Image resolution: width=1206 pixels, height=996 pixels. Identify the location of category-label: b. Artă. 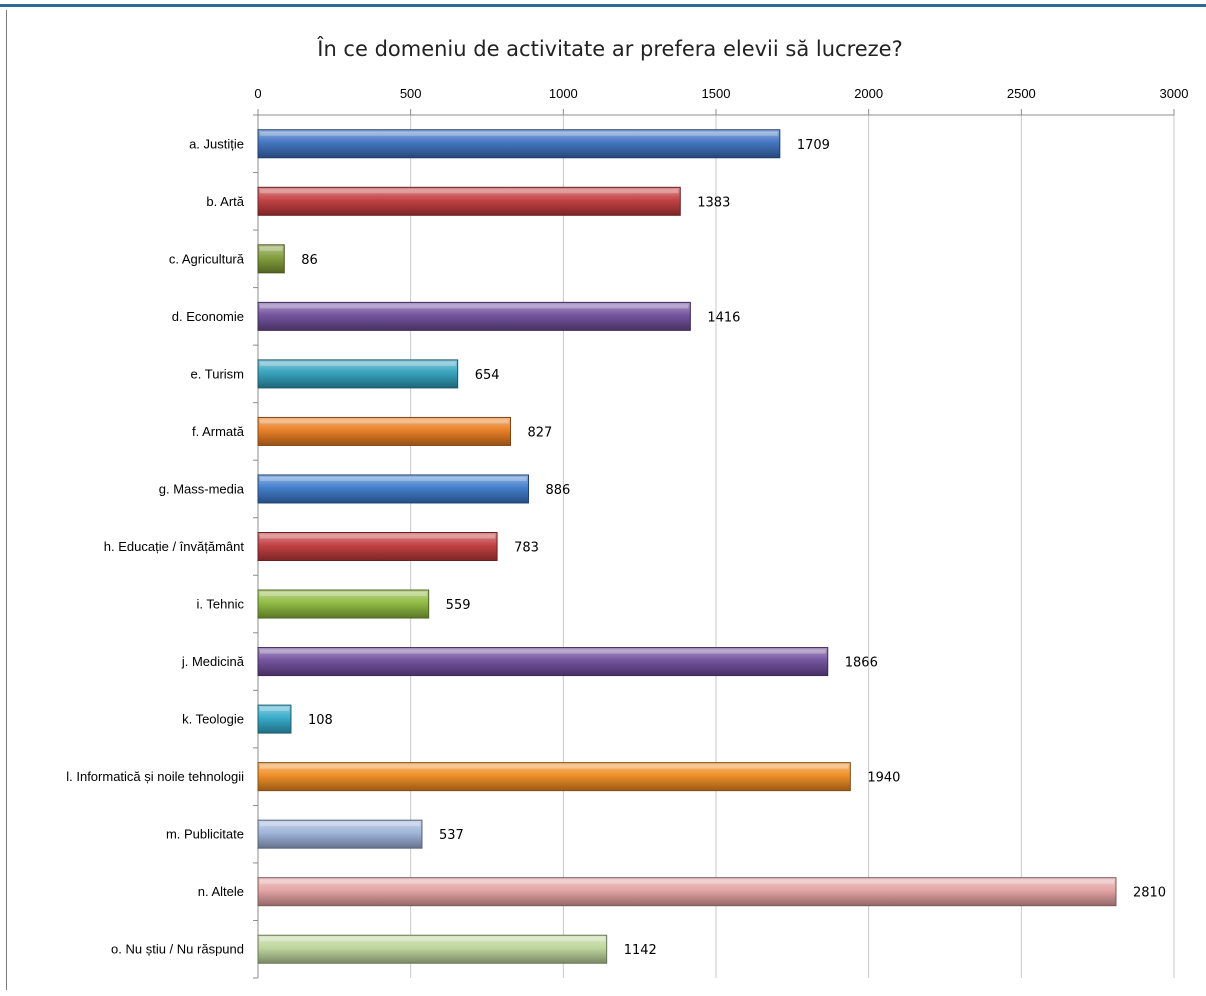
(225, 201).